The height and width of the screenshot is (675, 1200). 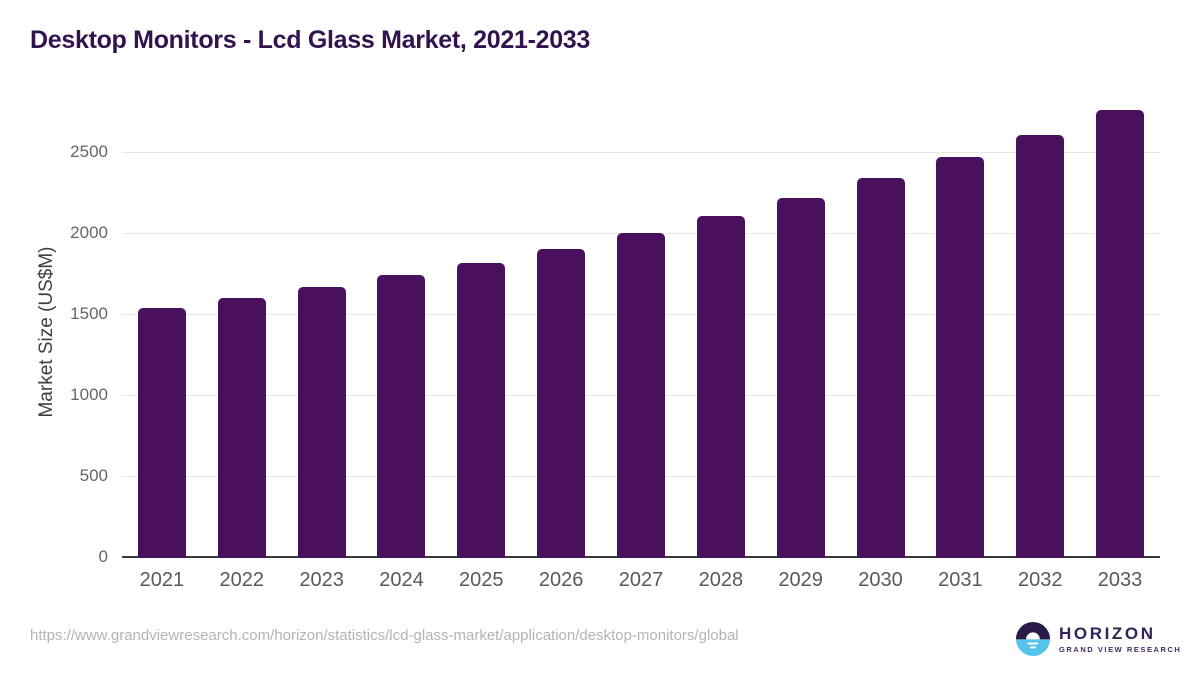 I want to click on bar-column-2031: 2031, so click(x=960, y=343).